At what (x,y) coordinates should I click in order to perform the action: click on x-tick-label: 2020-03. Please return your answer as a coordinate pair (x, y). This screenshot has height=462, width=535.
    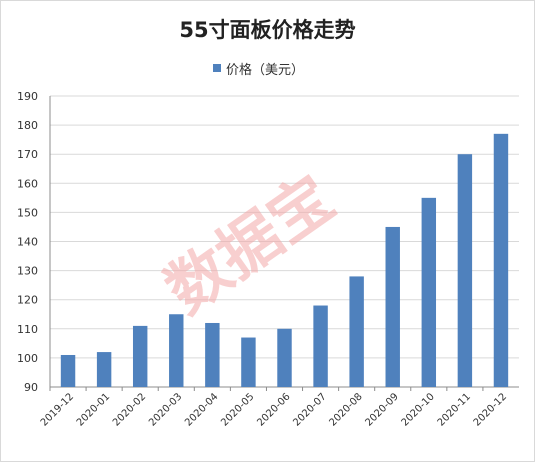
    Looking at the image, I should click on (165, 409).